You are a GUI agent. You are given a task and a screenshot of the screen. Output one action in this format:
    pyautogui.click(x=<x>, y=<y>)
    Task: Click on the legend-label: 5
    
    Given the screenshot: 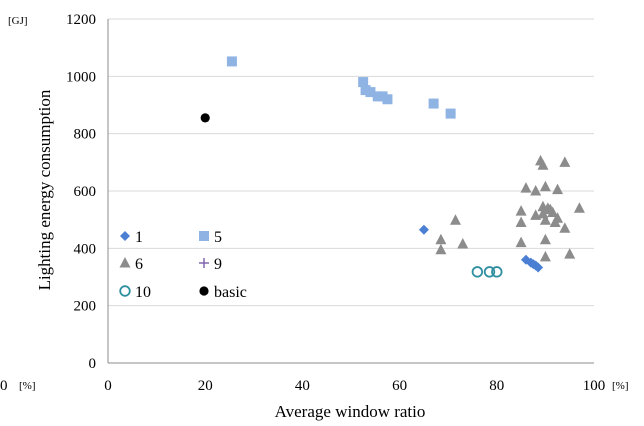 What is the action you would take?
    pyautogui.click(x=218, y=237)
    